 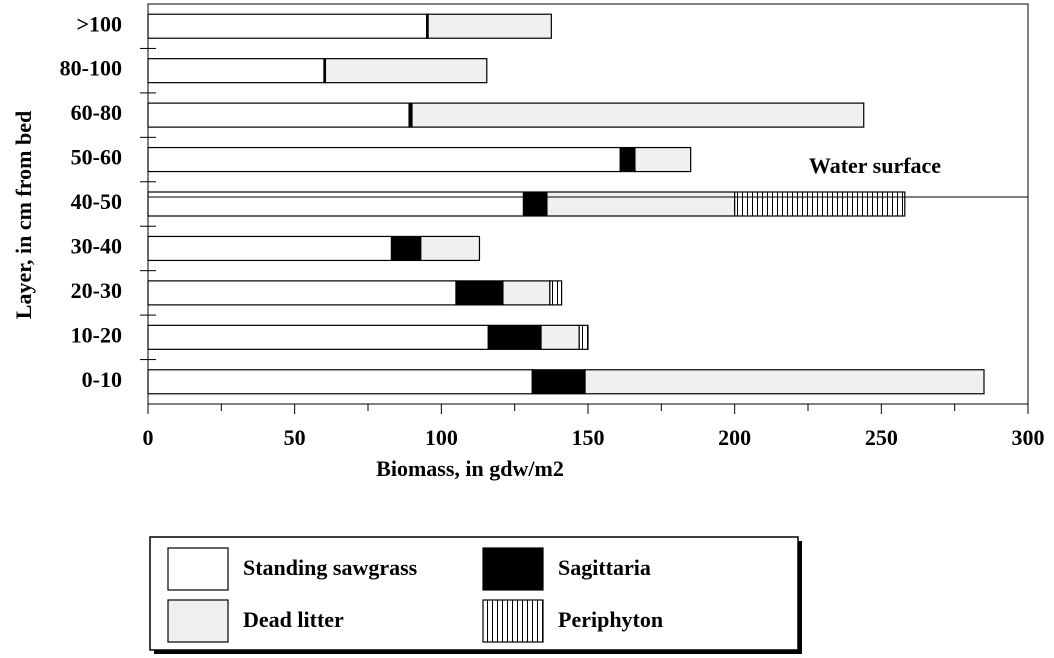 I want to click on y-tick-label: 40-50, so click(x=96, y=201).